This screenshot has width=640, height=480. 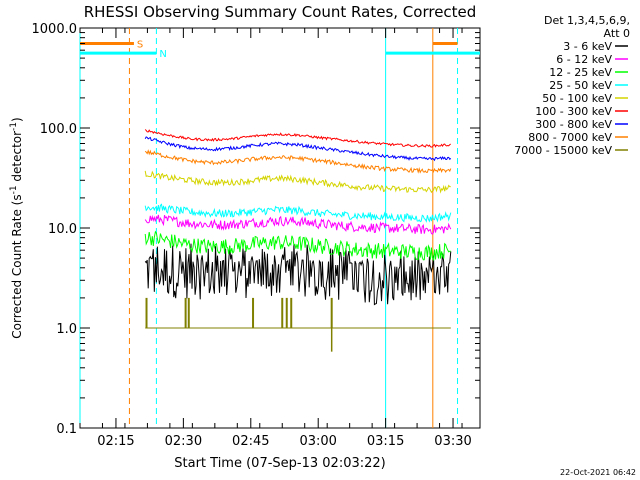 I want to click on y-axis-label-sup1: -1, so click(x=14, y=189).